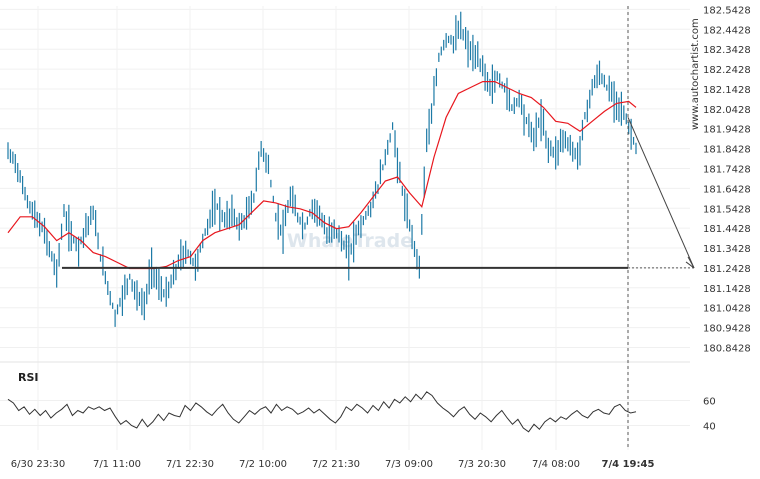  Describe the element at coordinates (661, 193) in the screenshot. I see `projection-arrow` at that location.